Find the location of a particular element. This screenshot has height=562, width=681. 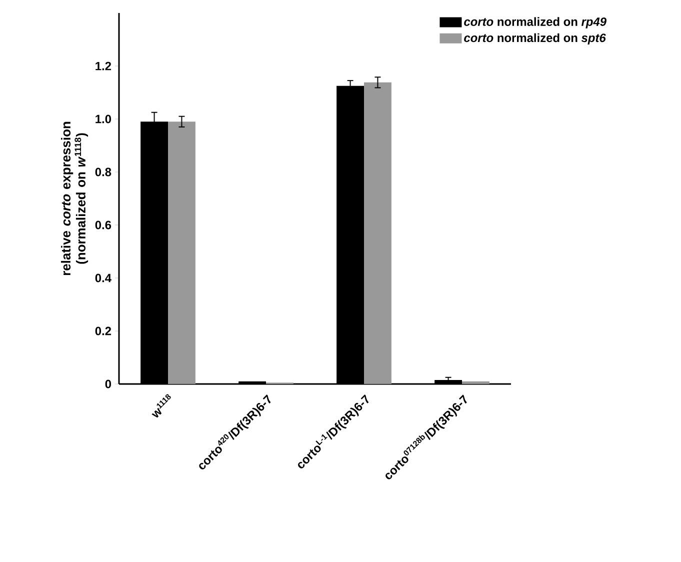

legend-label: corto normalized on spt6 is located at coordinates (535, 38).